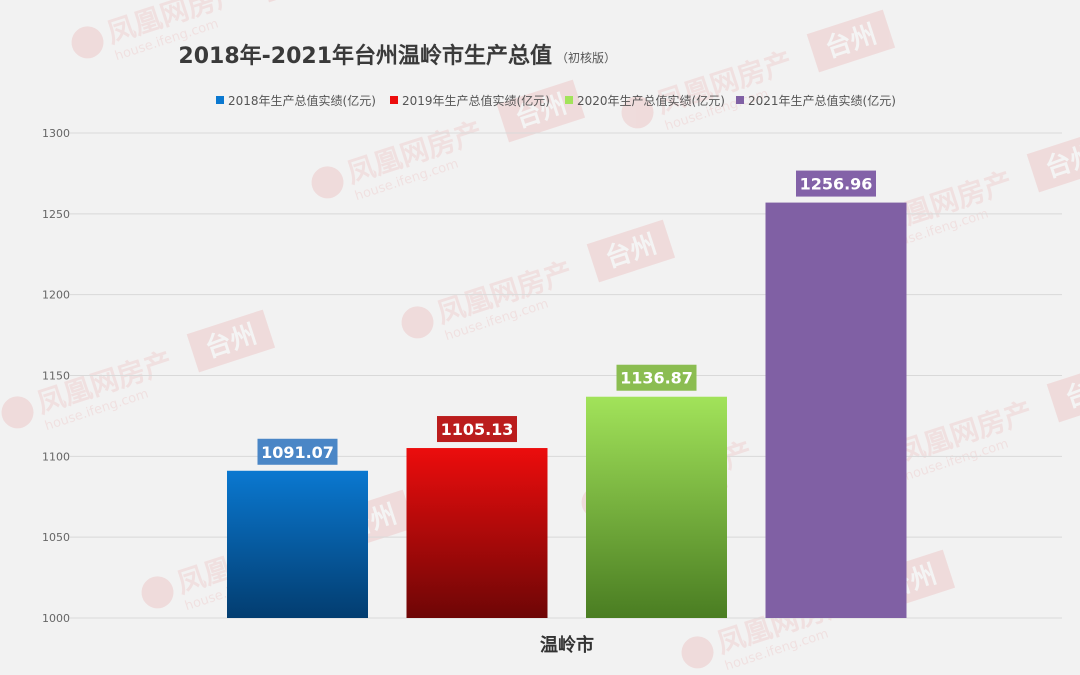 The height and width of the screenshot is (675, 1080). I want to click on bar-2020, so click(656, 507).